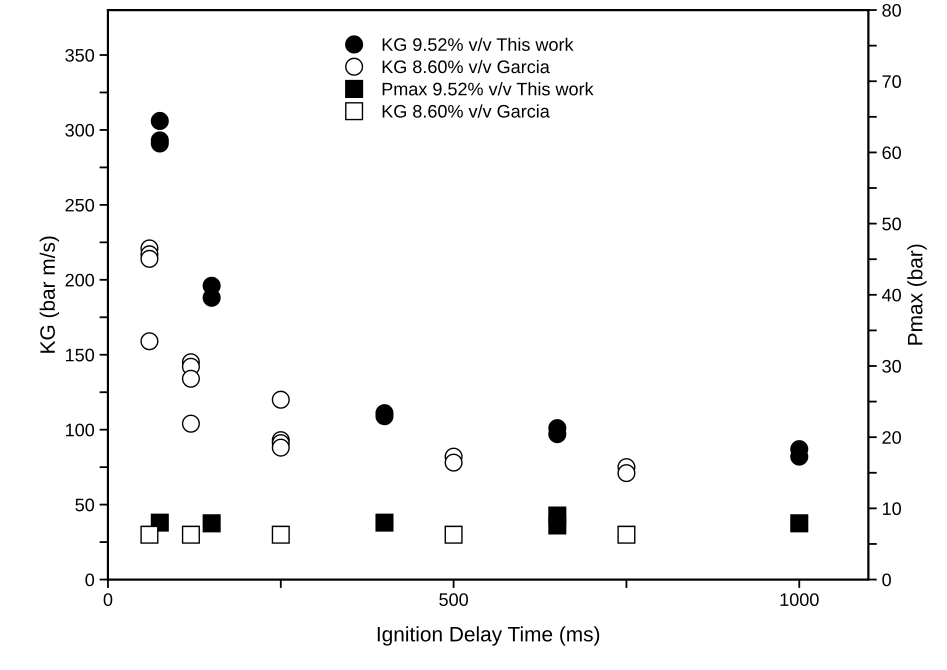  I want to click on y2-axis-title: Pmax (bar), so click(917, 294).